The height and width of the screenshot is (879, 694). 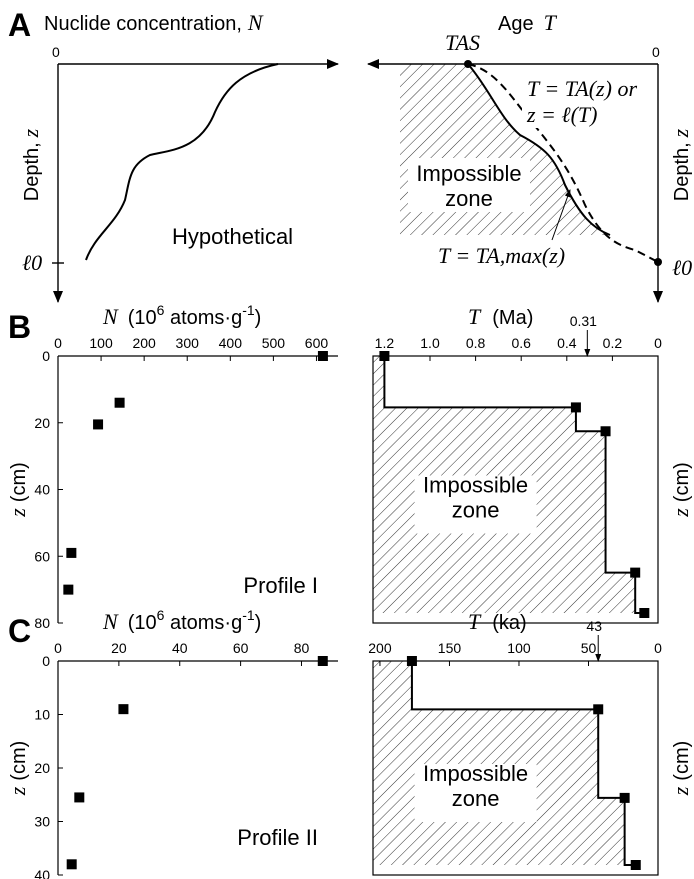 What do you see at coordinates (680, 769) in the screenshot?
I see `panel-c-right-y-label: z(cm)` at bounding box center [680, 769].